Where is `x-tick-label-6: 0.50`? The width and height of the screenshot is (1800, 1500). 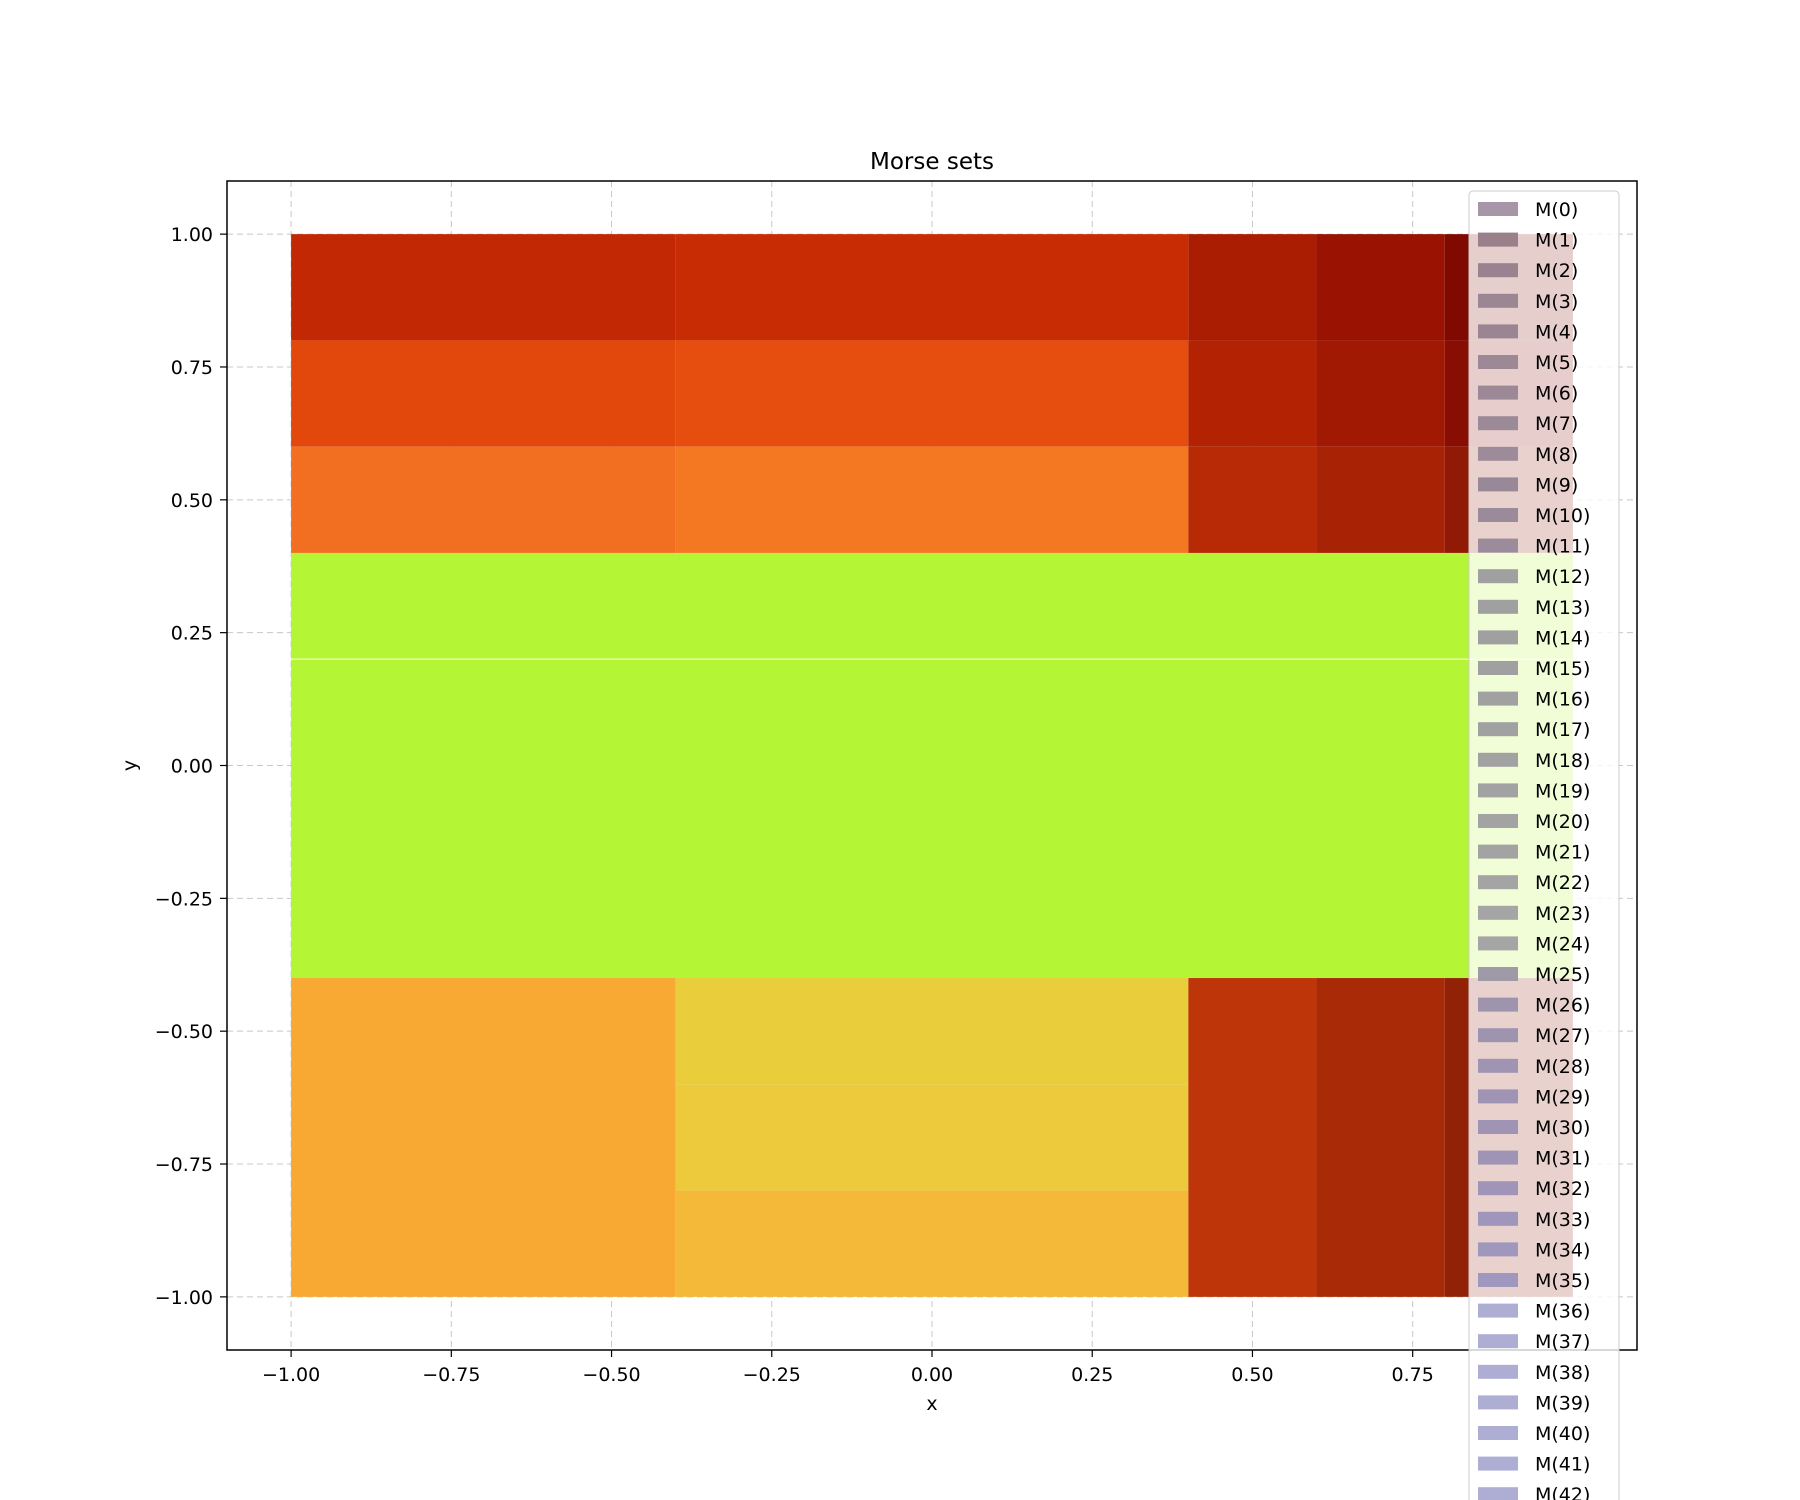 x-tick-label-6: 0.50 is located at coordinates (1252, 1375).